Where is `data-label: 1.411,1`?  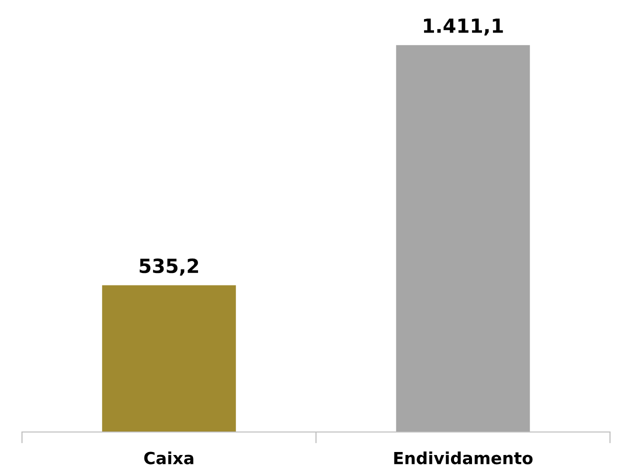 data-label: 1.411,1 is located at coordinates (463, 27).